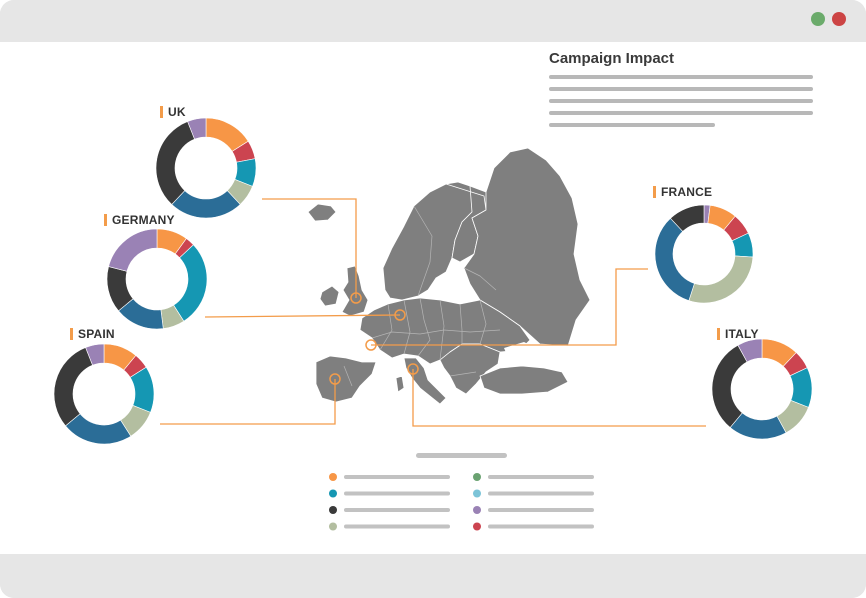  What do you see at coordinates (742, 334) in the screenshot?
I see `country-name: ITALY` at bounding box center [742, 334].